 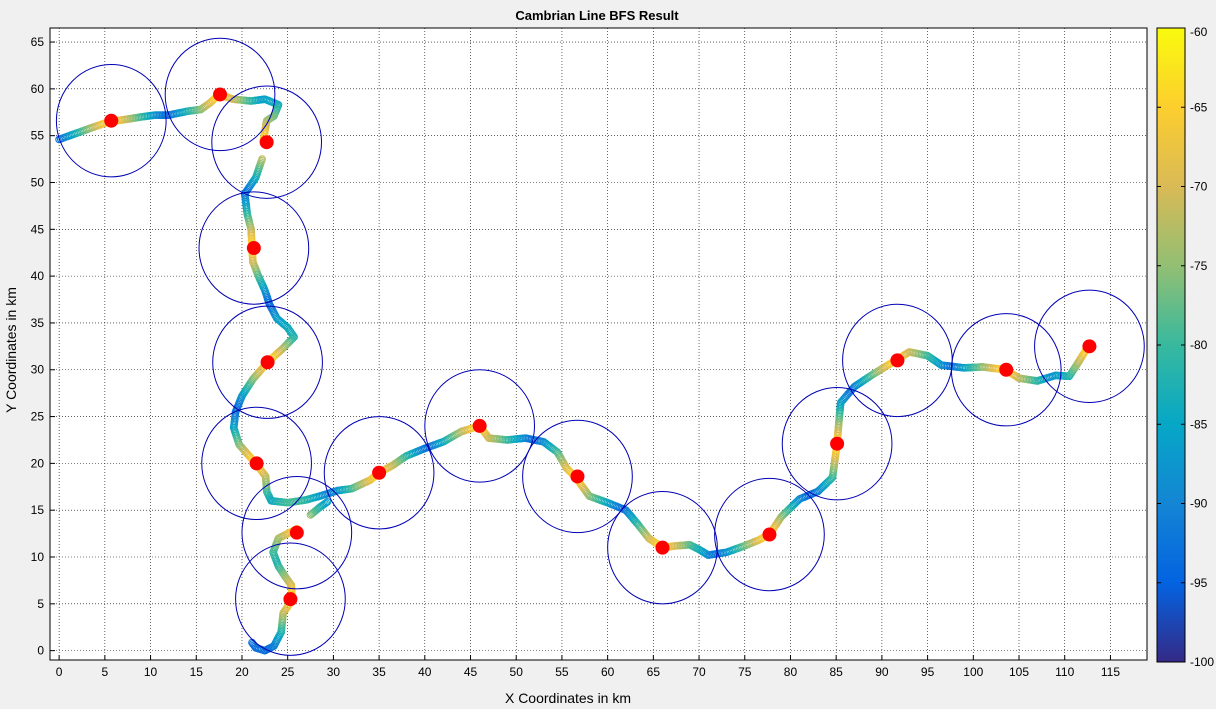 I want to click on y-tick-label: 40, so click(x=38, y=276).